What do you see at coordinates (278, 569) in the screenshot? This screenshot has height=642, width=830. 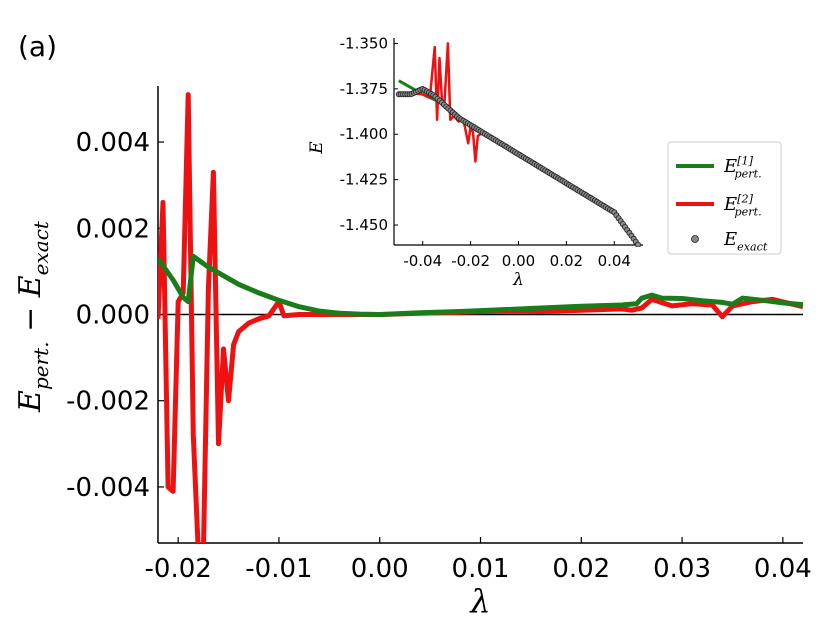 I see `main-x-tick-label: -0.01` at bounding box center [278, 569].